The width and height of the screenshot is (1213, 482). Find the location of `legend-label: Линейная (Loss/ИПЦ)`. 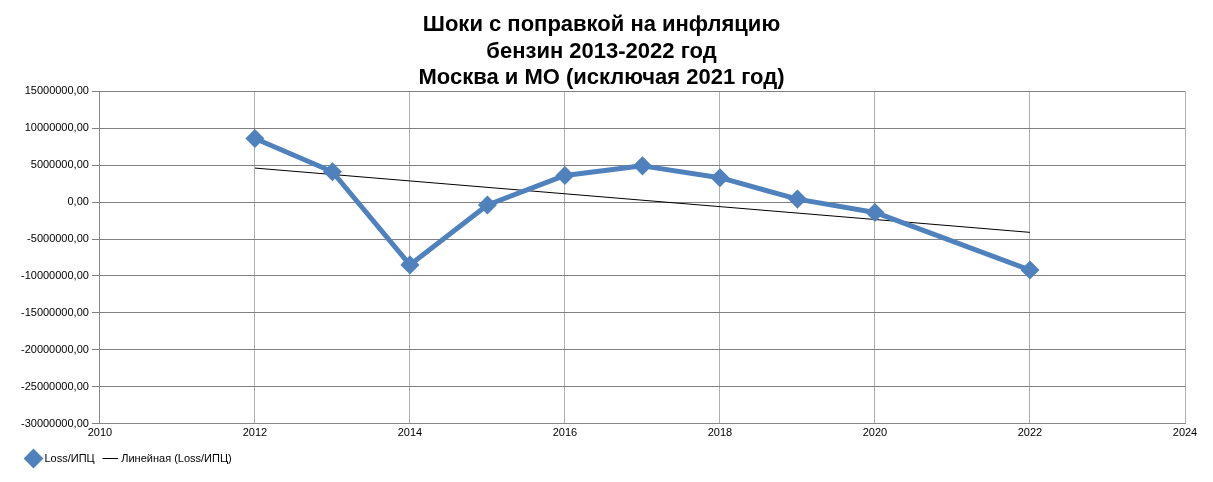

legend-label: Линейная (Loss/ИПЦ) is located at coordinates (176, 457).